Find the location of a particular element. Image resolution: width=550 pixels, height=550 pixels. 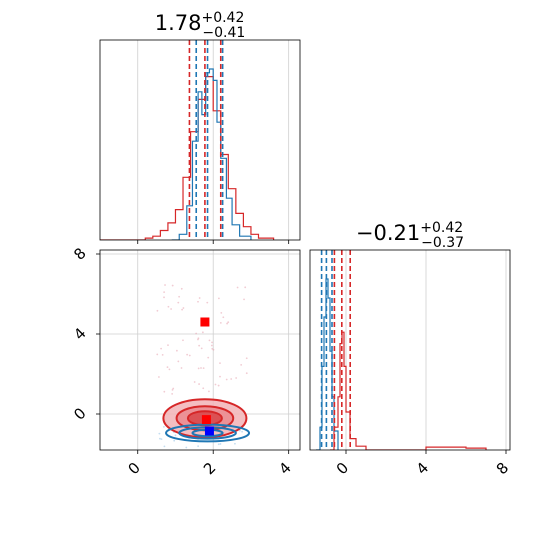

y-tick-label: 0 is located at coordinates (79, 413).